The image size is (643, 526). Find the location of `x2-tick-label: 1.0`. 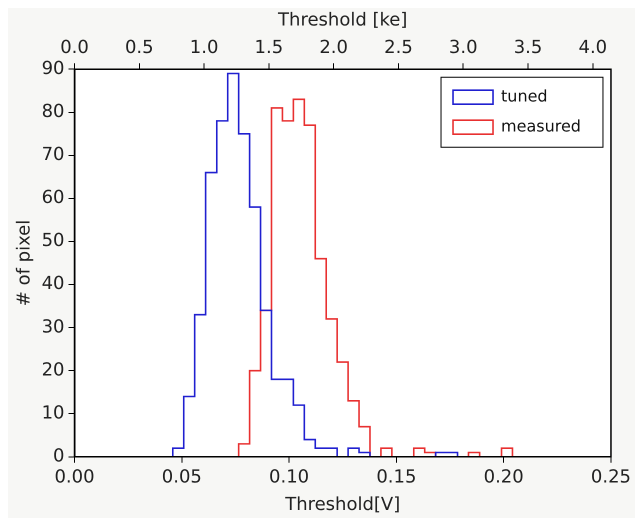

x2-tick-label: 1.0 is located at coordinates (204, 47).